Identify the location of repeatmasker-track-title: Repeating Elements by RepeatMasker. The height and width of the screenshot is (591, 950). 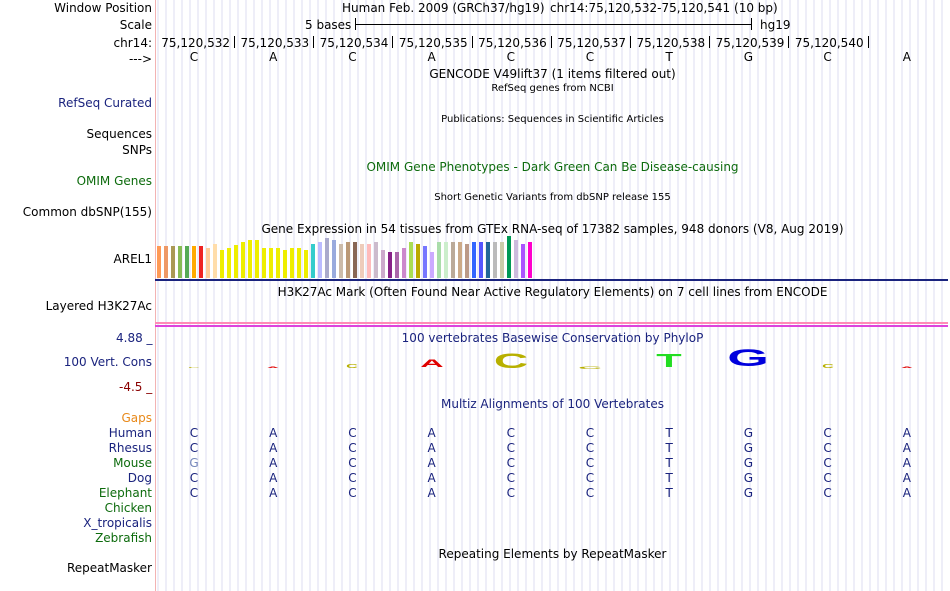
(552, 554).